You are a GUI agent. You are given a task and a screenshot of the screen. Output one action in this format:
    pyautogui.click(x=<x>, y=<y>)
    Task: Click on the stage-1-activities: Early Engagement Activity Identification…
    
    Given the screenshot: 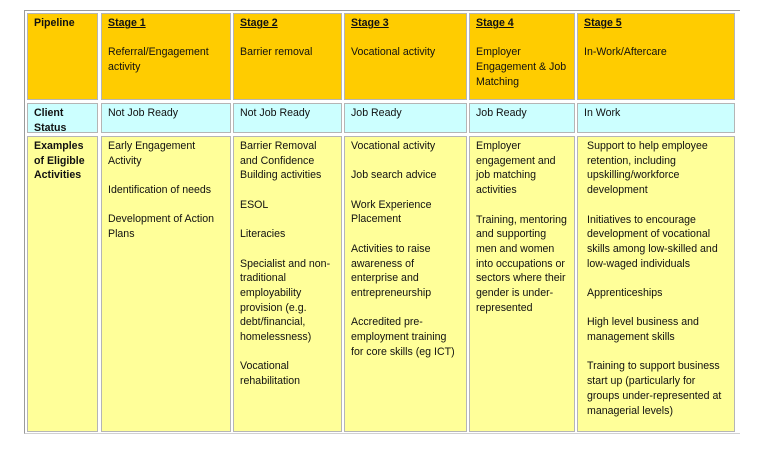 What is the action you would take?
    pyautogui.click(x=166, y=284)
    